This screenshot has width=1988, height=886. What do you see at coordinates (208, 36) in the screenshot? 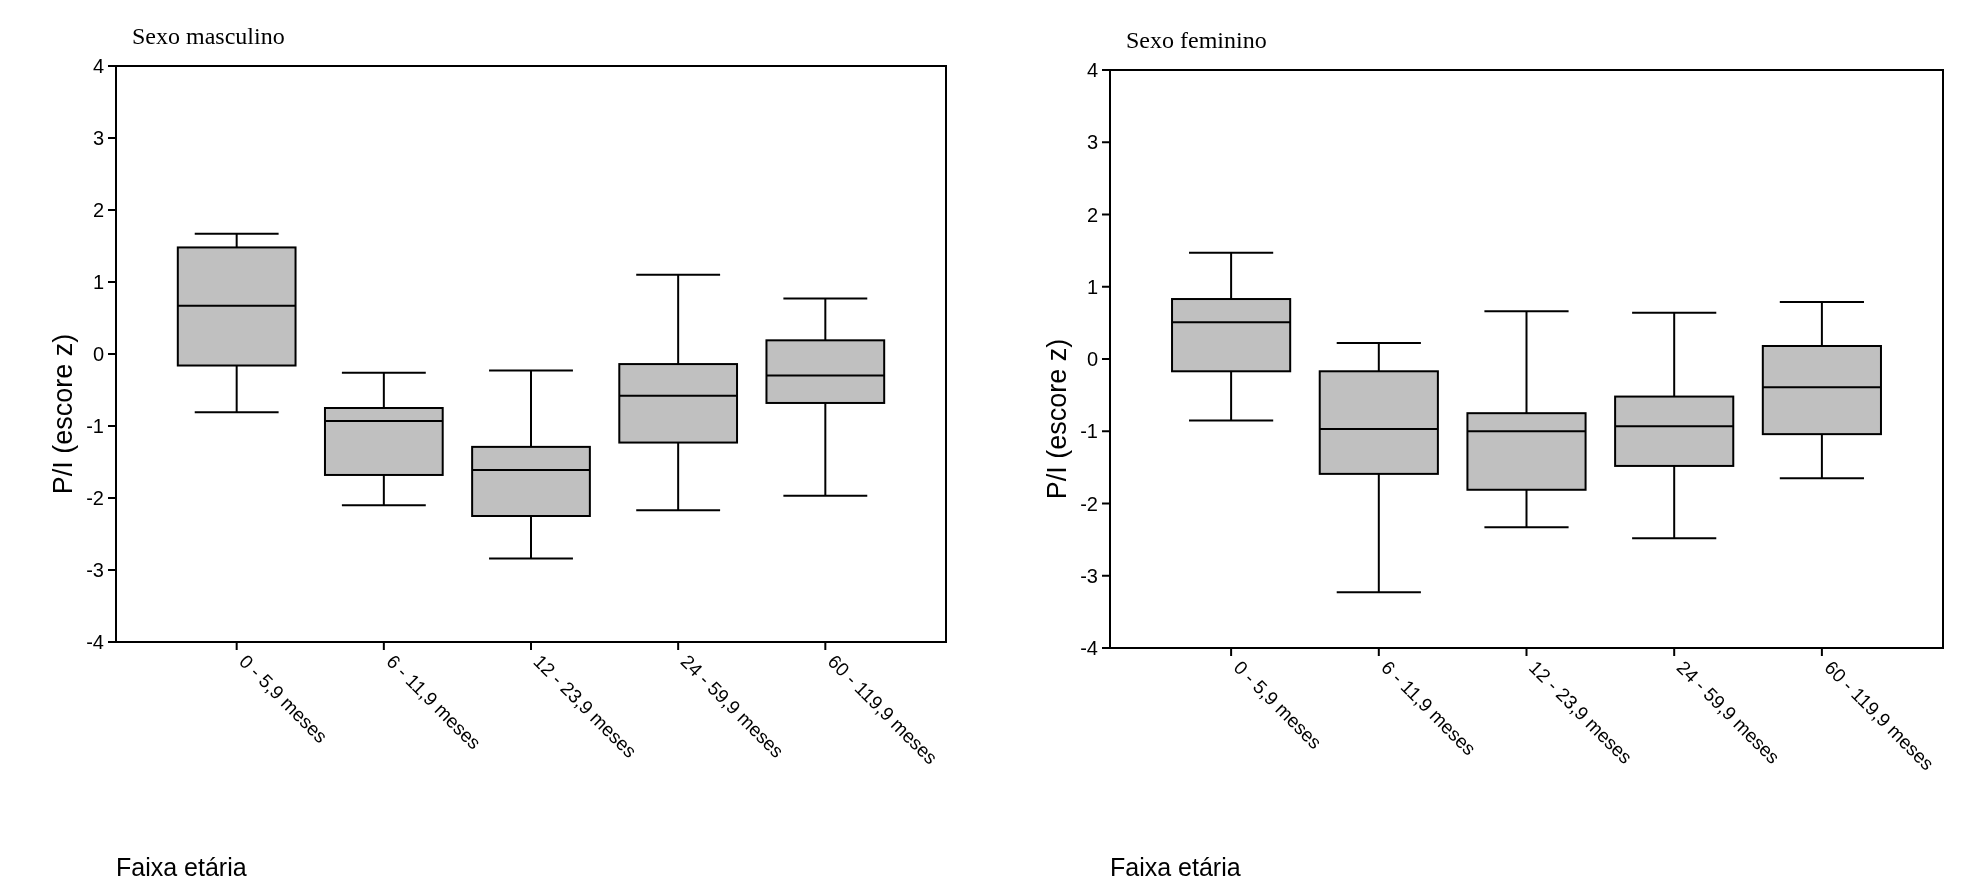
I see `chart-title: Sexo masculino` at bounding box center [208, 36].